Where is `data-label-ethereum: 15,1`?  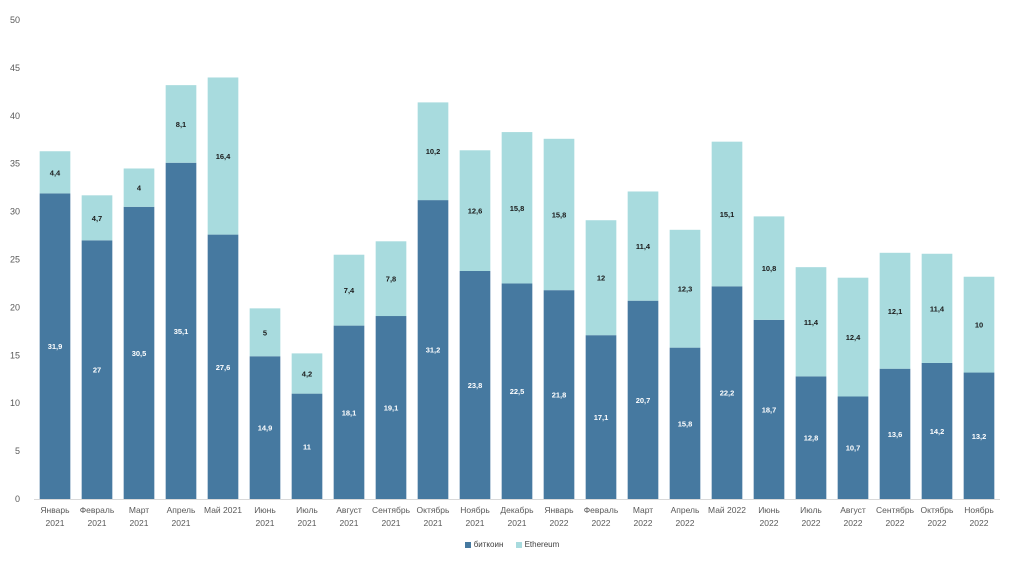 data-label-ethereum: 15,1 is located at coordinates (727, 214).